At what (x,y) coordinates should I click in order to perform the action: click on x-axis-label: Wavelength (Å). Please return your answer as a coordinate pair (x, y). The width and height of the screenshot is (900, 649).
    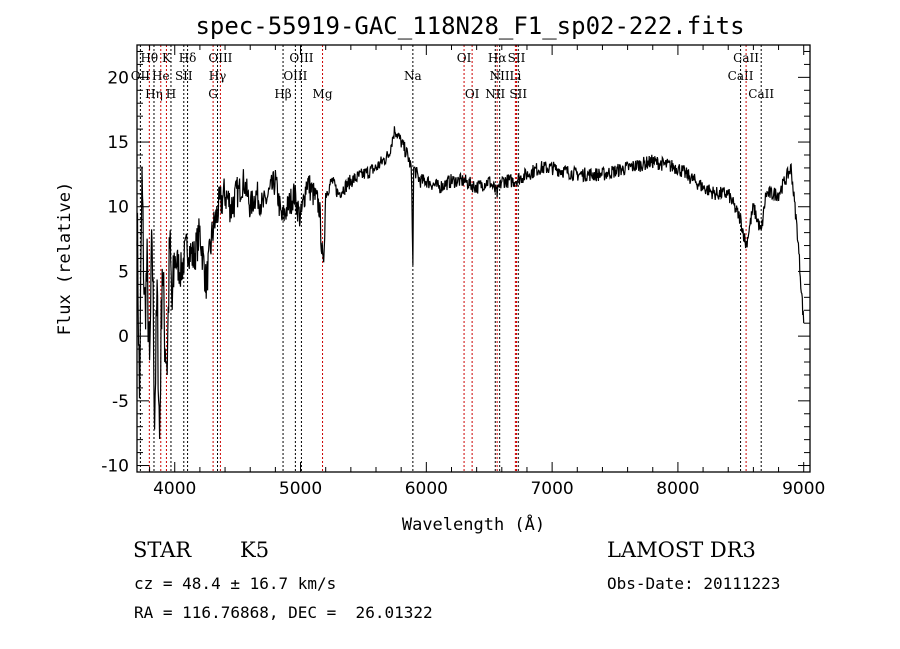
    Looking at the image, I should click on (473, 524).